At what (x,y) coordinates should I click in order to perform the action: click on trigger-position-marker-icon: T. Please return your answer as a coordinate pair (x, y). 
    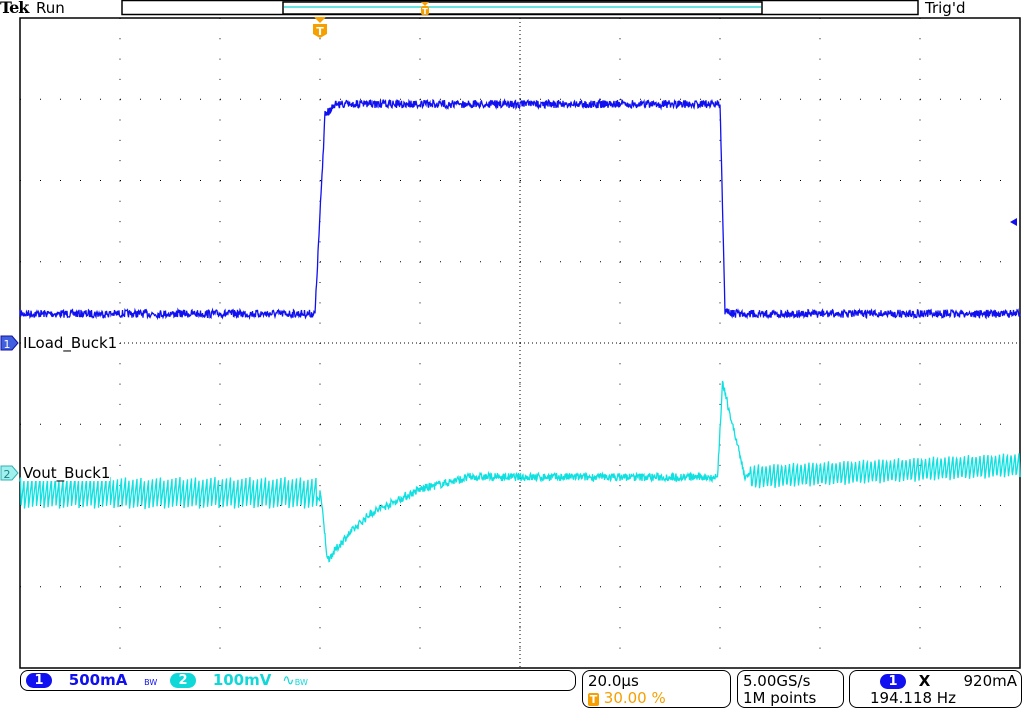
    Looking at the image, I should click on (320, 27).